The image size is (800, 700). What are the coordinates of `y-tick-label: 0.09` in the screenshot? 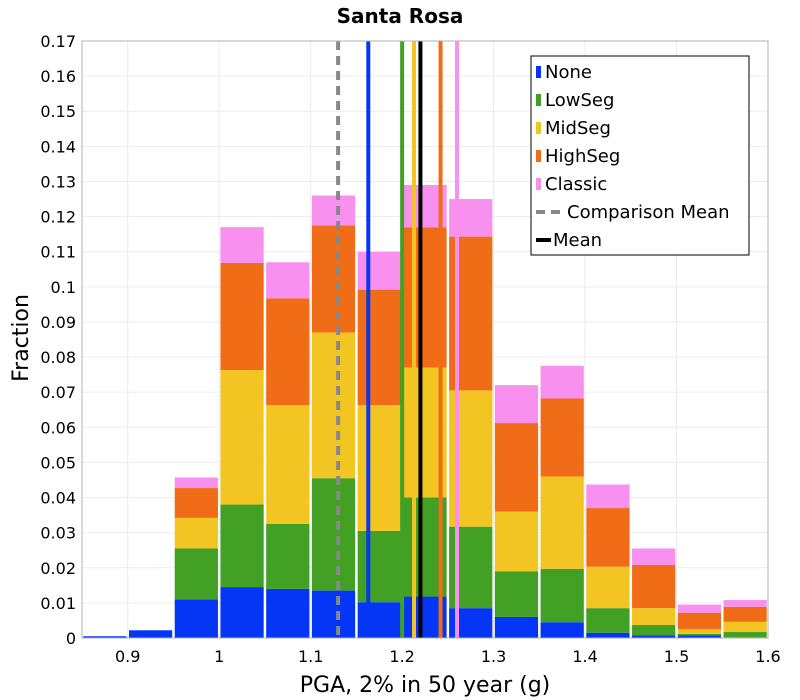 It's located at (58, 322).